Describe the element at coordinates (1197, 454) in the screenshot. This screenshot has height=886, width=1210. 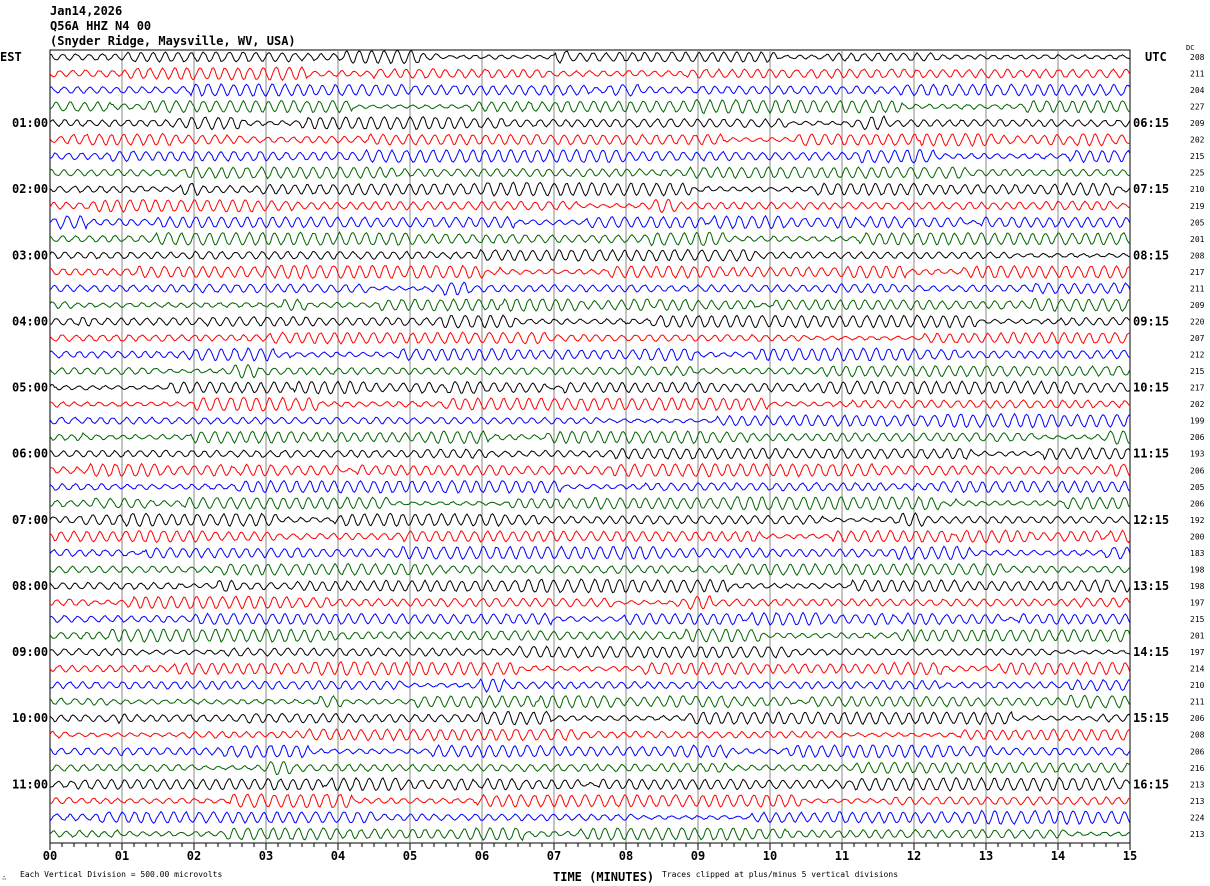
I see `dc-value: 193` at that location.